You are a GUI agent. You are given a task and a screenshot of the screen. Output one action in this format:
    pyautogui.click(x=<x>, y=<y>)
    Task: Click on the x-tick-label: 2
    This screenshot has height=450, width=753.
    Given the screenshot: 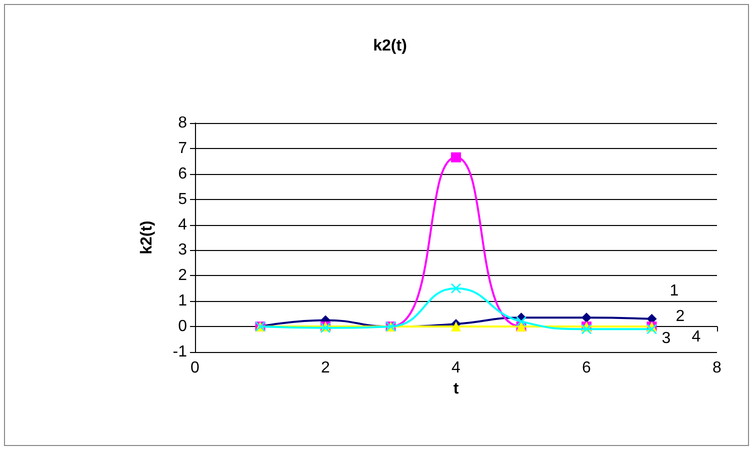 What is the action you would take?
    pyautogui.click(x=325, y=368)
    